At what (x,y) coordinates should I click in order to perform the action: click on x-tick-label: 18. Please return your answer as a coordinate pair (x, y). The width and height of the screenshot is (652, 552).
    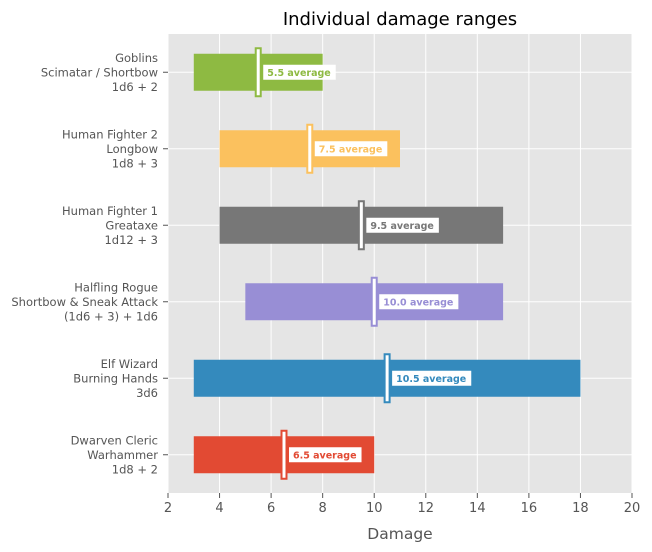
    Looking at the image, I should click on (580, 508).